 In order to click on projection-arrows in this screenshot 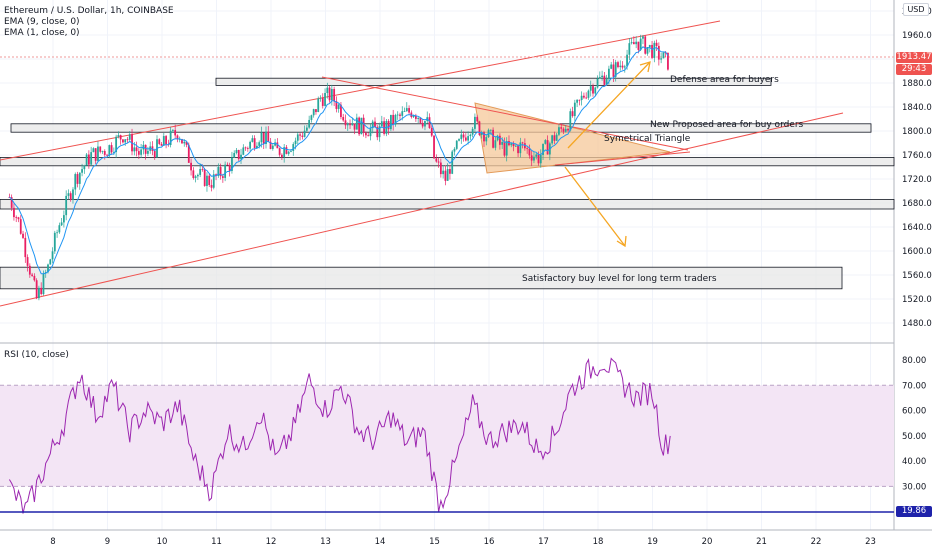, I will do `click(607, 154)`.